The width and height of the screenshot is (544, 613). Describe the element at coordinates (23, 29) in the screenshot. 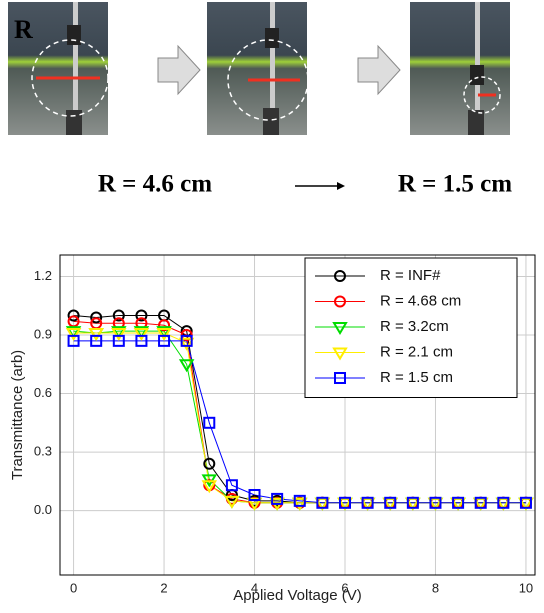

I see `photo-label: R` at that location.